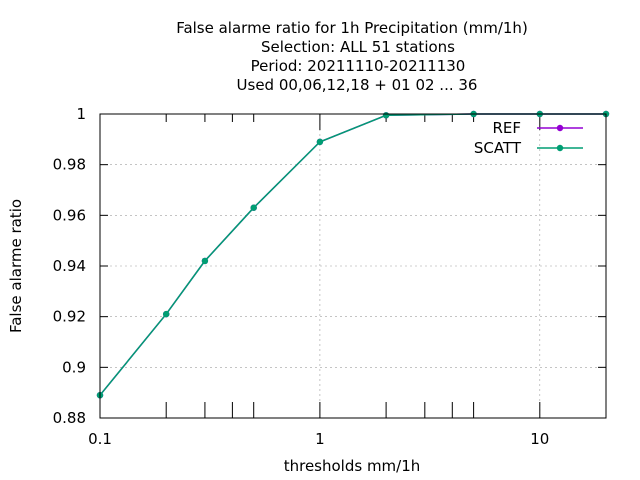 The image size is (640, 480). Describe the element at coordinates (560, 148) in the screenshot. I see `legend-marker-scatt` at that location.